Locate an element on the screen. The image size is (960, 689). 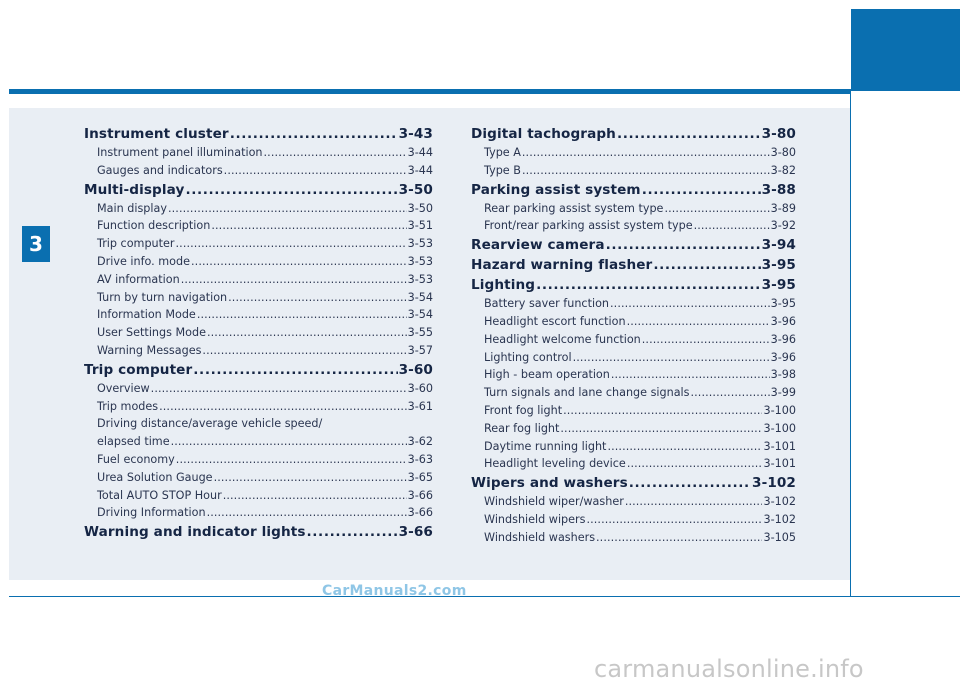
toc-subsection-entry: Driving Information 3-66 is located at coordinates (258, 513).